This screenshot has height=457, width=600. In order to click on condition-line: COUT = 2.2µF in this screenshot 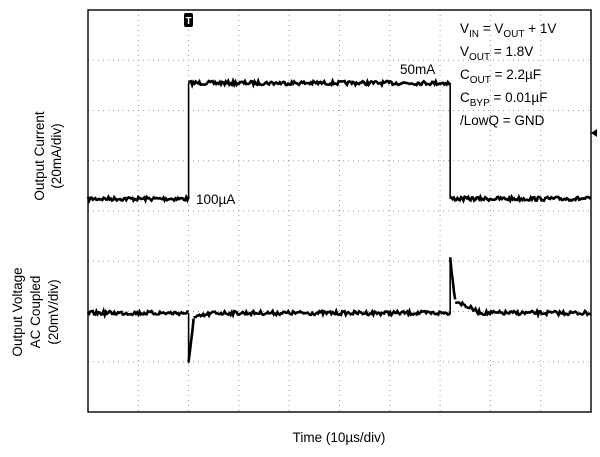, I will do `click(500, 76)`.